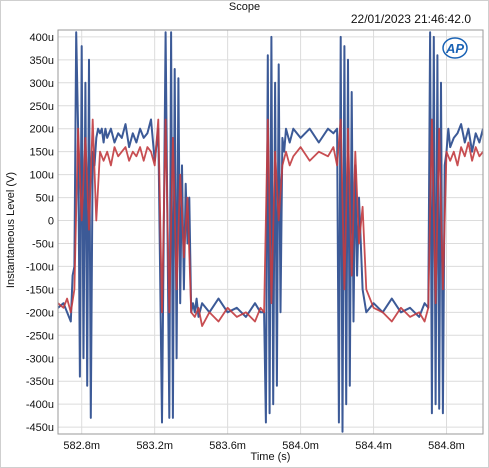  What do you see at coordinates (410, 19) in the screenshot?
I see `timestamp: 22/01/2023 21:46:42.0` at bounding box center [410, 19].